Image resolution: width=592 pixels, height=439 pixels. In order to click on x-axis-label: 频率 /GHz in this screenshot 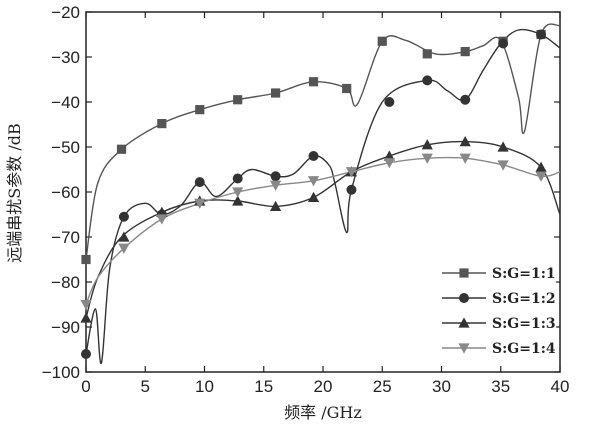, I will do `click(323, 412)`.